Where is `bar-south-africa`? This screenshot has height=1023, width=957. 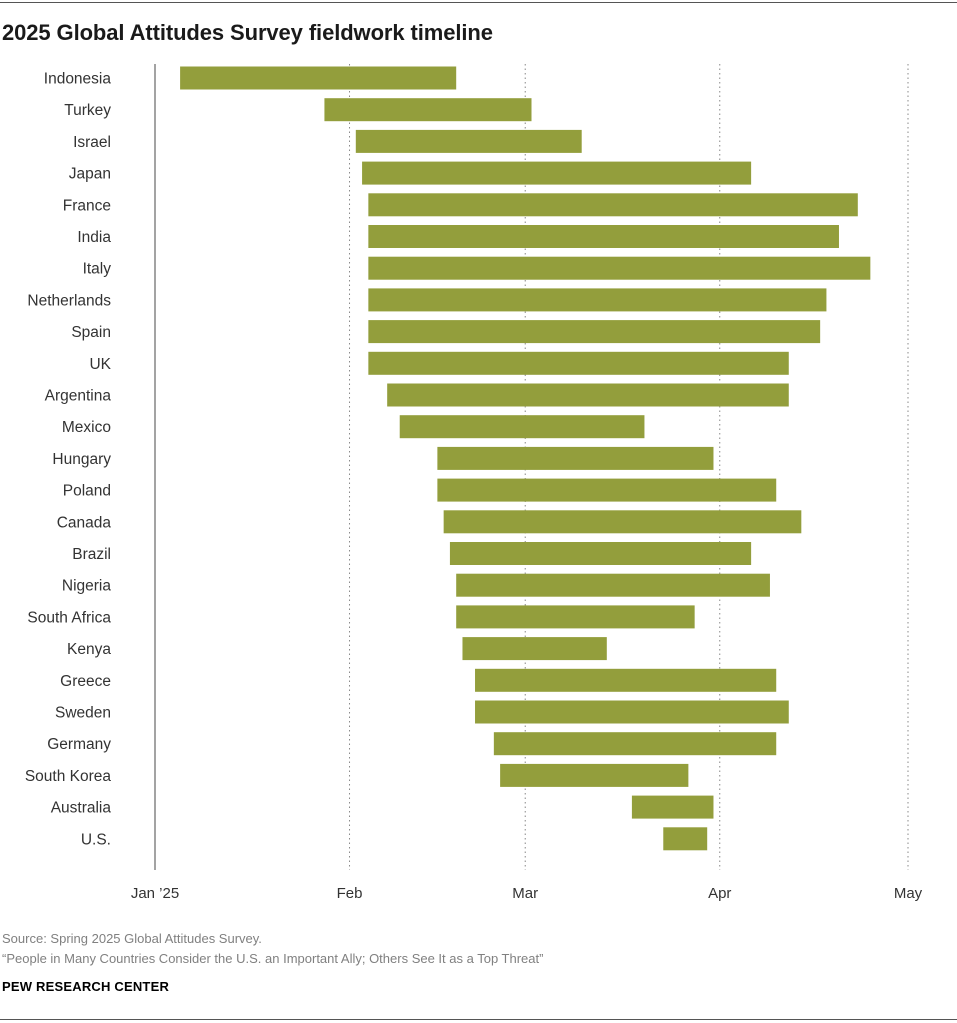 bar-south-africa is located at coordinates (575, 617).